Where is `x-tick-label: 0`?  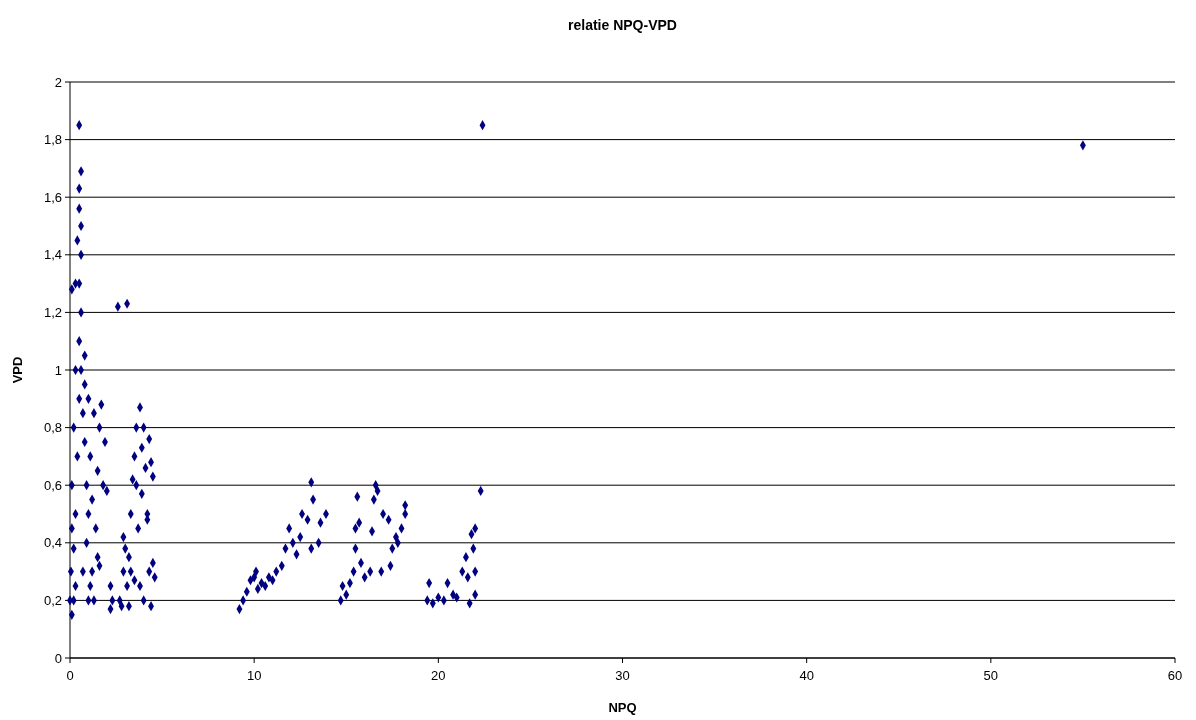
x-tick-label: 0 is located at coordinates (70, 675).